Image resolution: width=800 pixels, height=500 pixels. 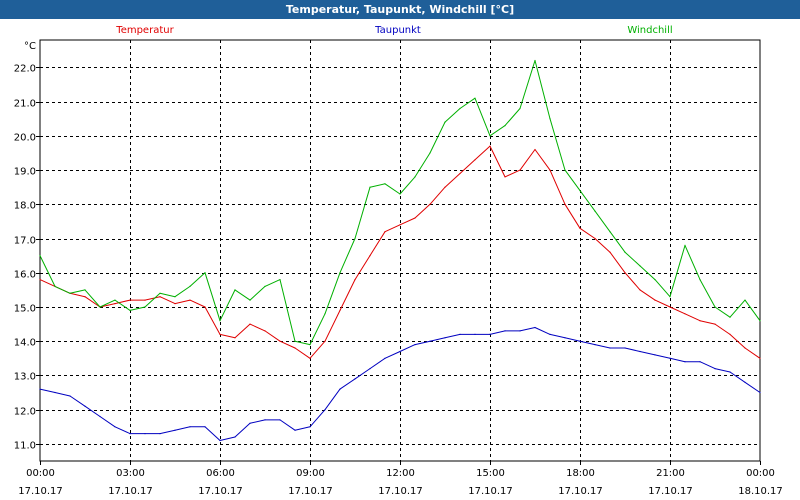 I want to click on y-tick-label: 11.0, so click(x=25, y=446).